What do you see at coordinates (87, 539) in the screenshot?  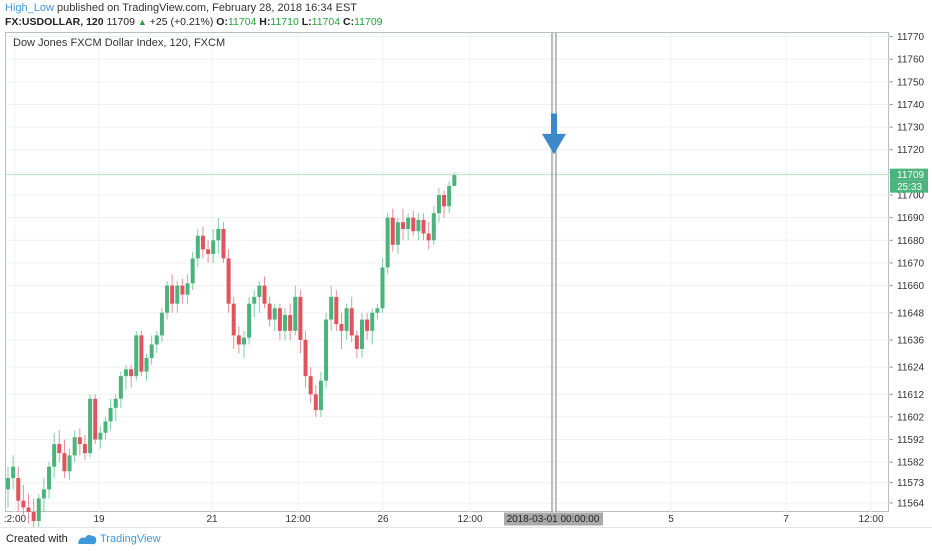 I see `tradingview-logo-icon` at bounding box center [87, 539].